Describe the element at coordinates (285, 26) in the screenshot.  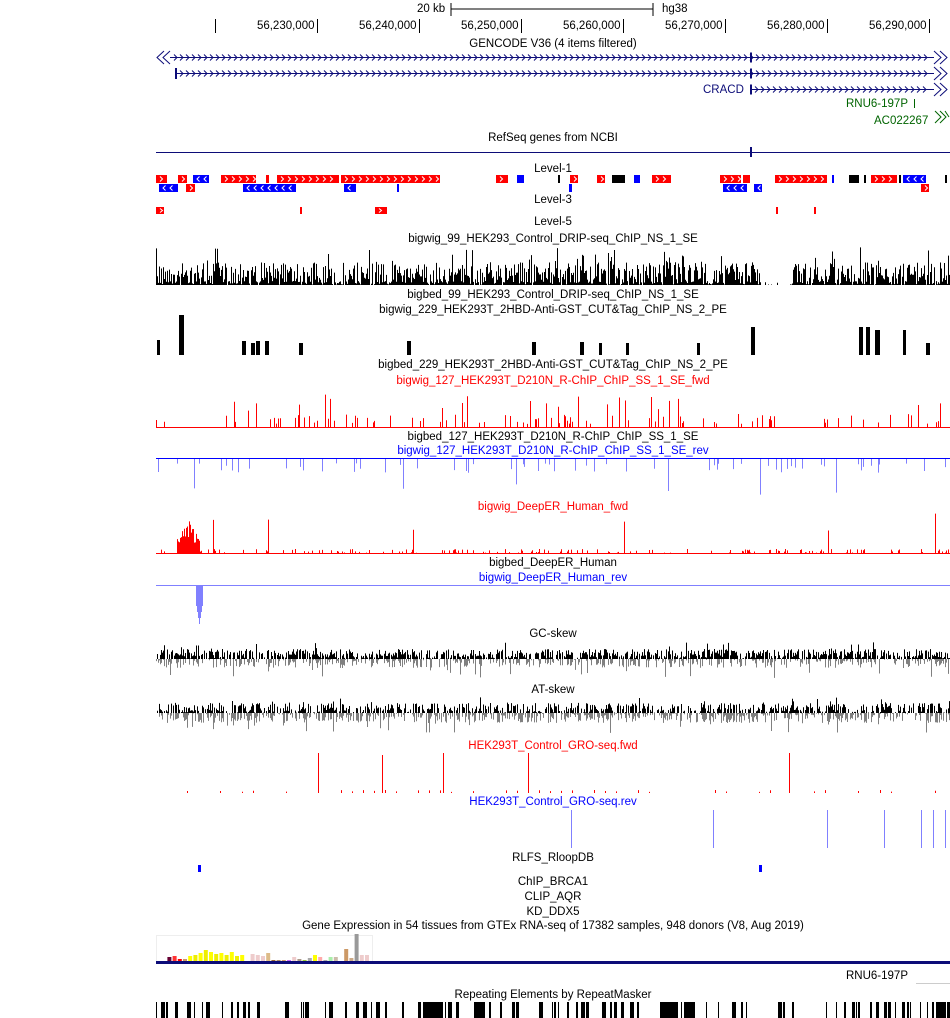
I see `ruler-tick-label: 56,230,000` at that location.